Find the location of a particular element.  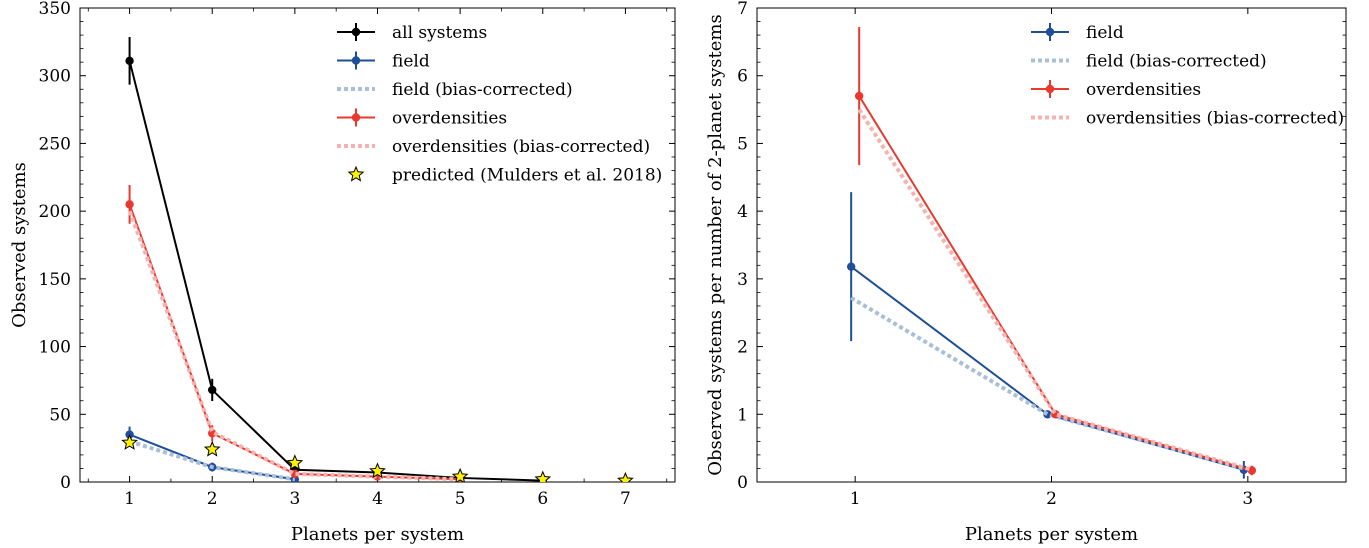

legend-item: predicted (Mulders et al. 2018) is located at coordinates (504, 175).